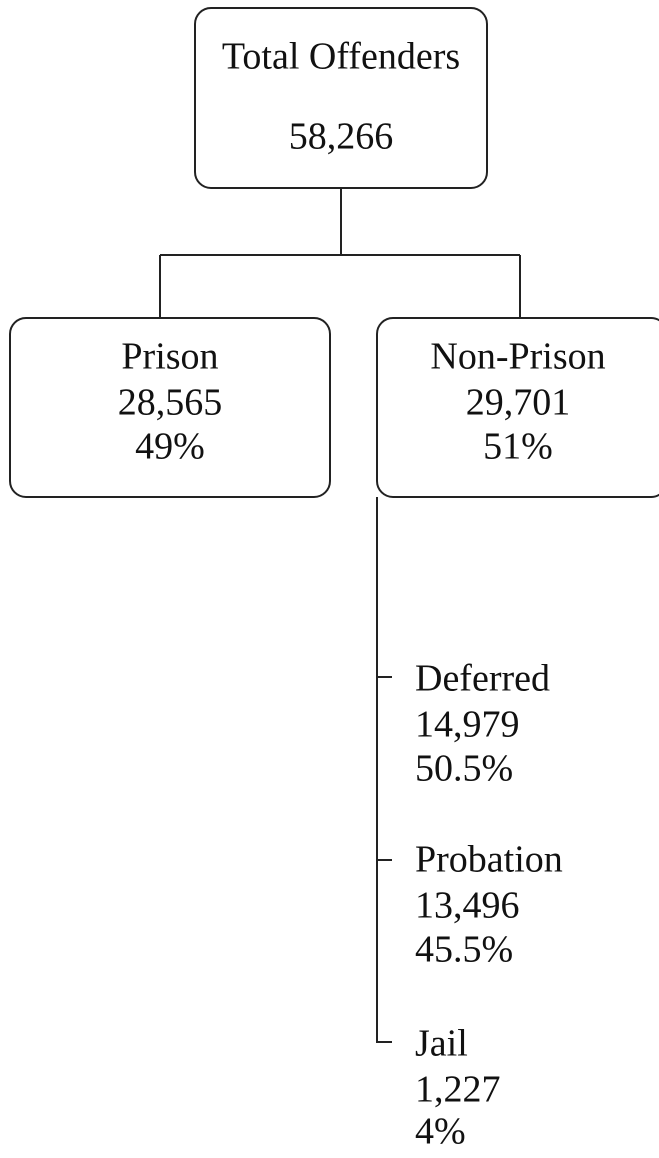 The width and height of the screenshot is (659, 1158). Describe the element at coordinates (482, 679) in the screenshot. I see `child-label: Deferred` at that location.